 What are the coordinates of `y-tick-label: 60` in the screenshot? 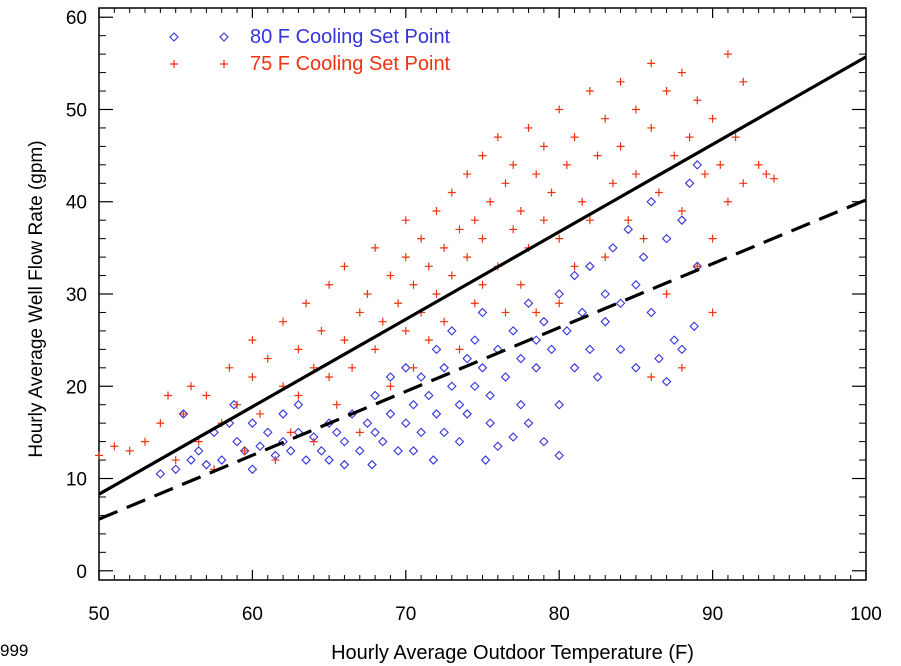 It's located at (76, 18).